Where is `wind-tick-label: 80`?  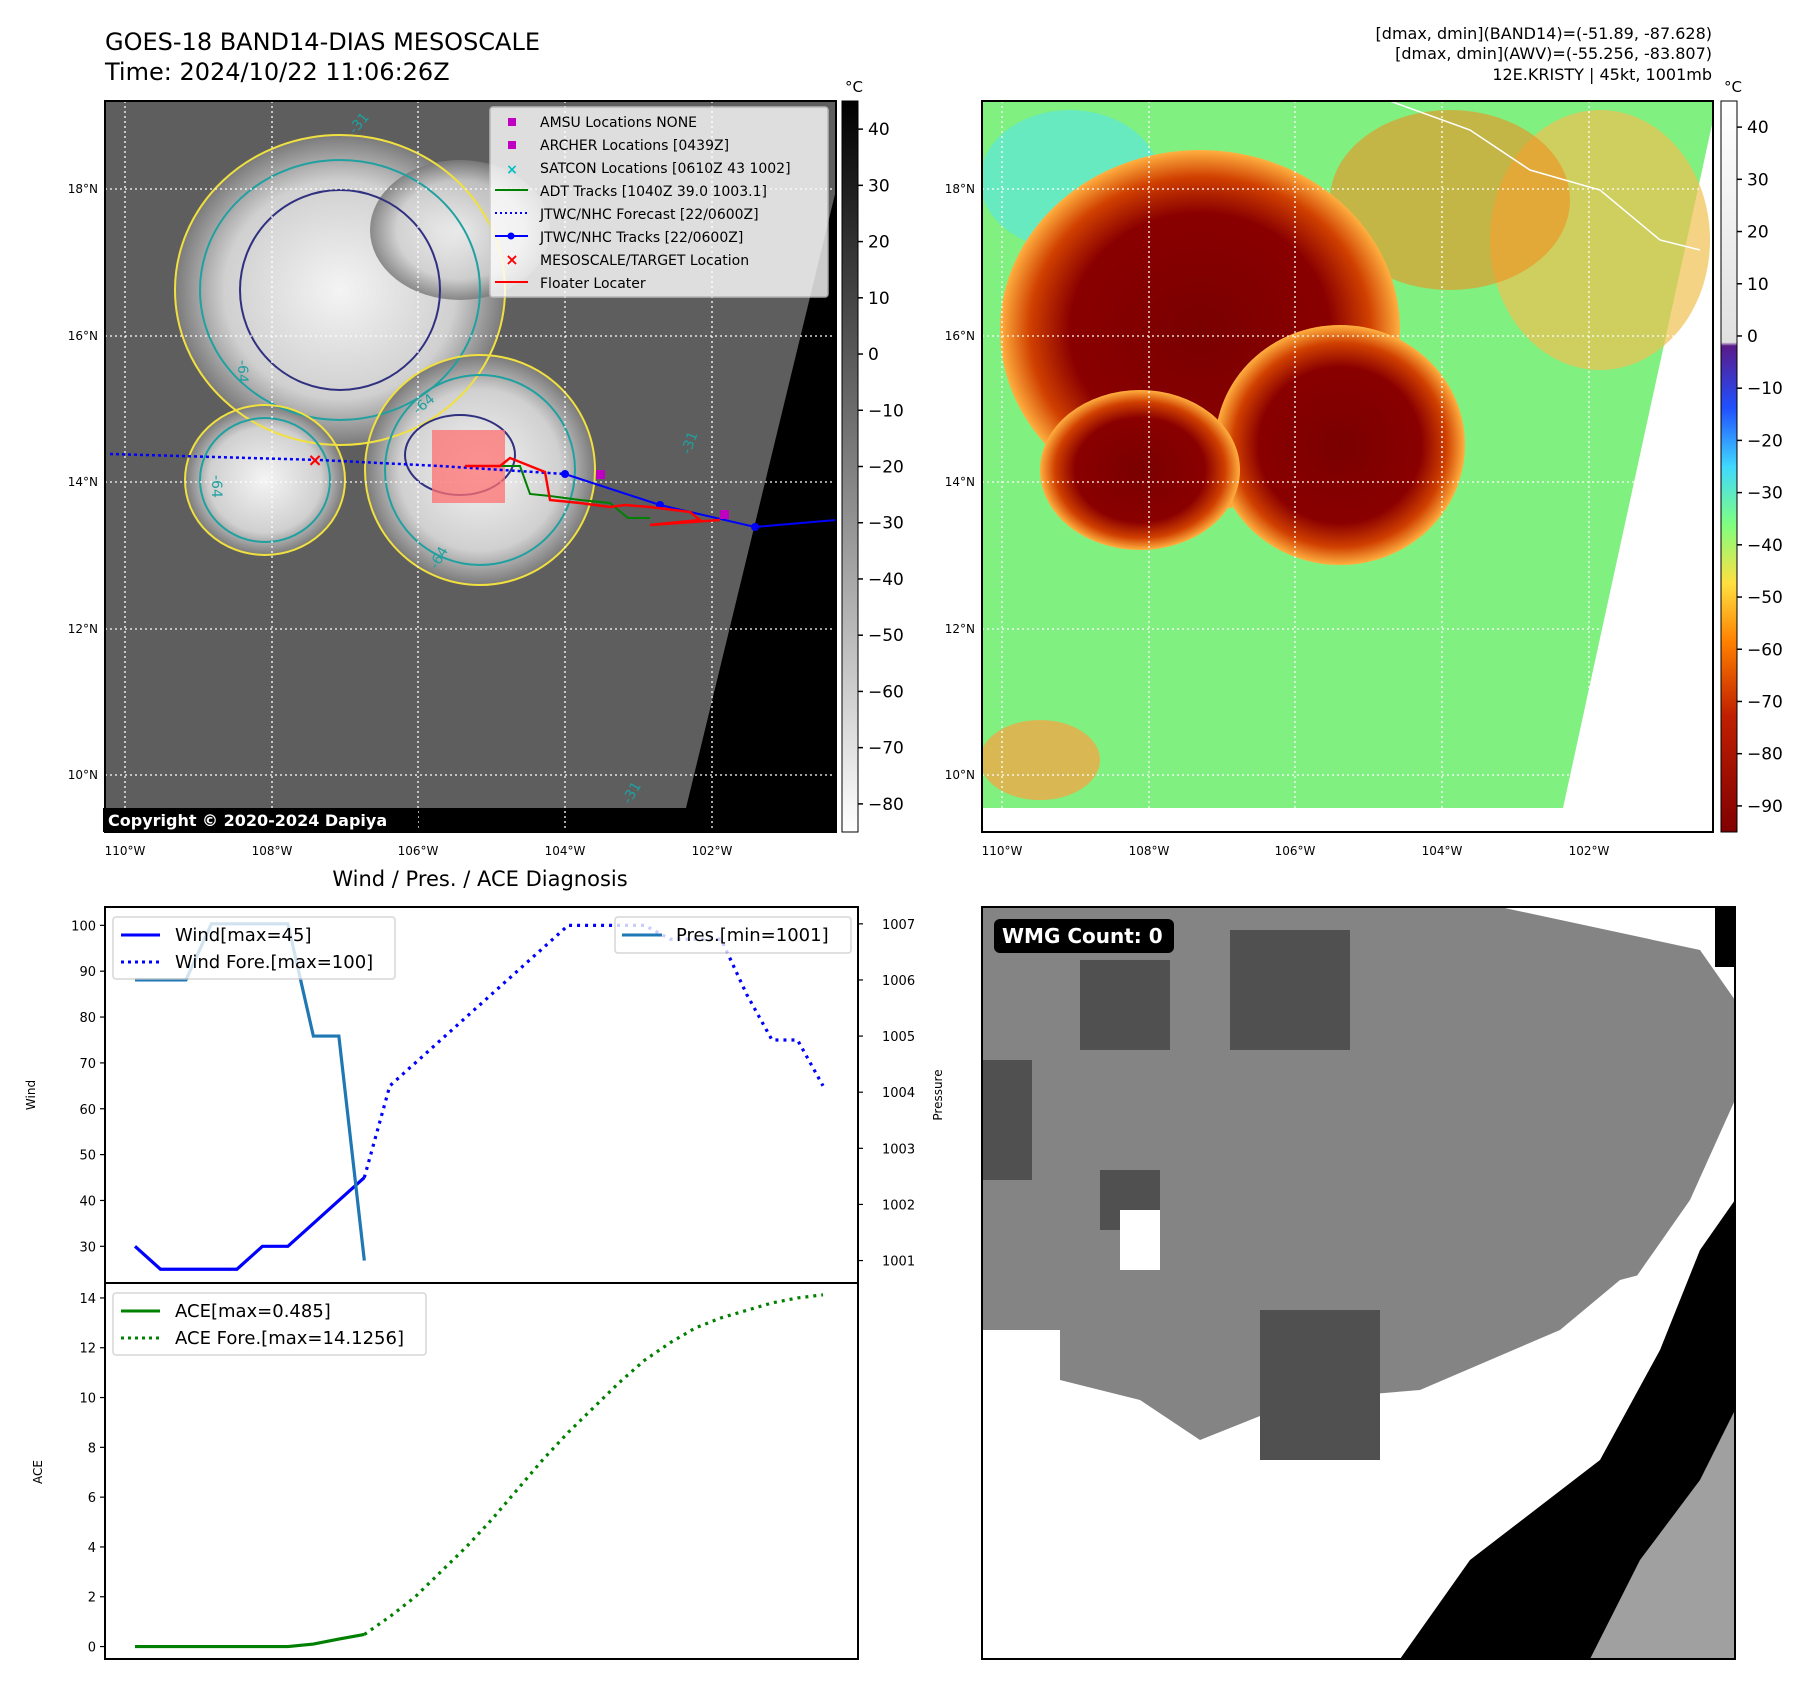 wind-tick-label: 80 is located at coordinates (87, 1018).